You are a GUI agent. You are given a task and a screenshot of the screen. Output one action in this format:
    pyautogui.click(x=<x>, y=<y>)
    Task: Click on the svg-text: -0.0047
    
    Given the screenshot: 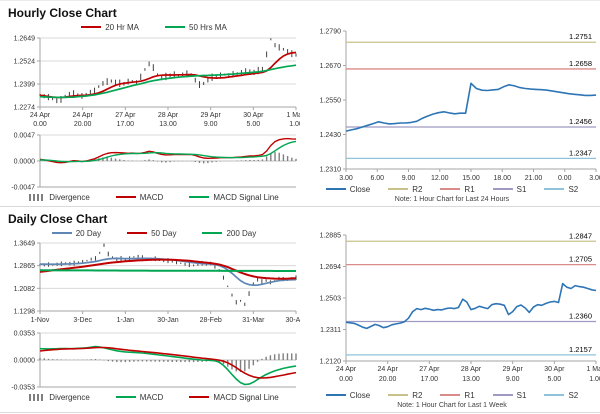 What is the action you would take?
    pyautogui.click(x=23, y=188)
    